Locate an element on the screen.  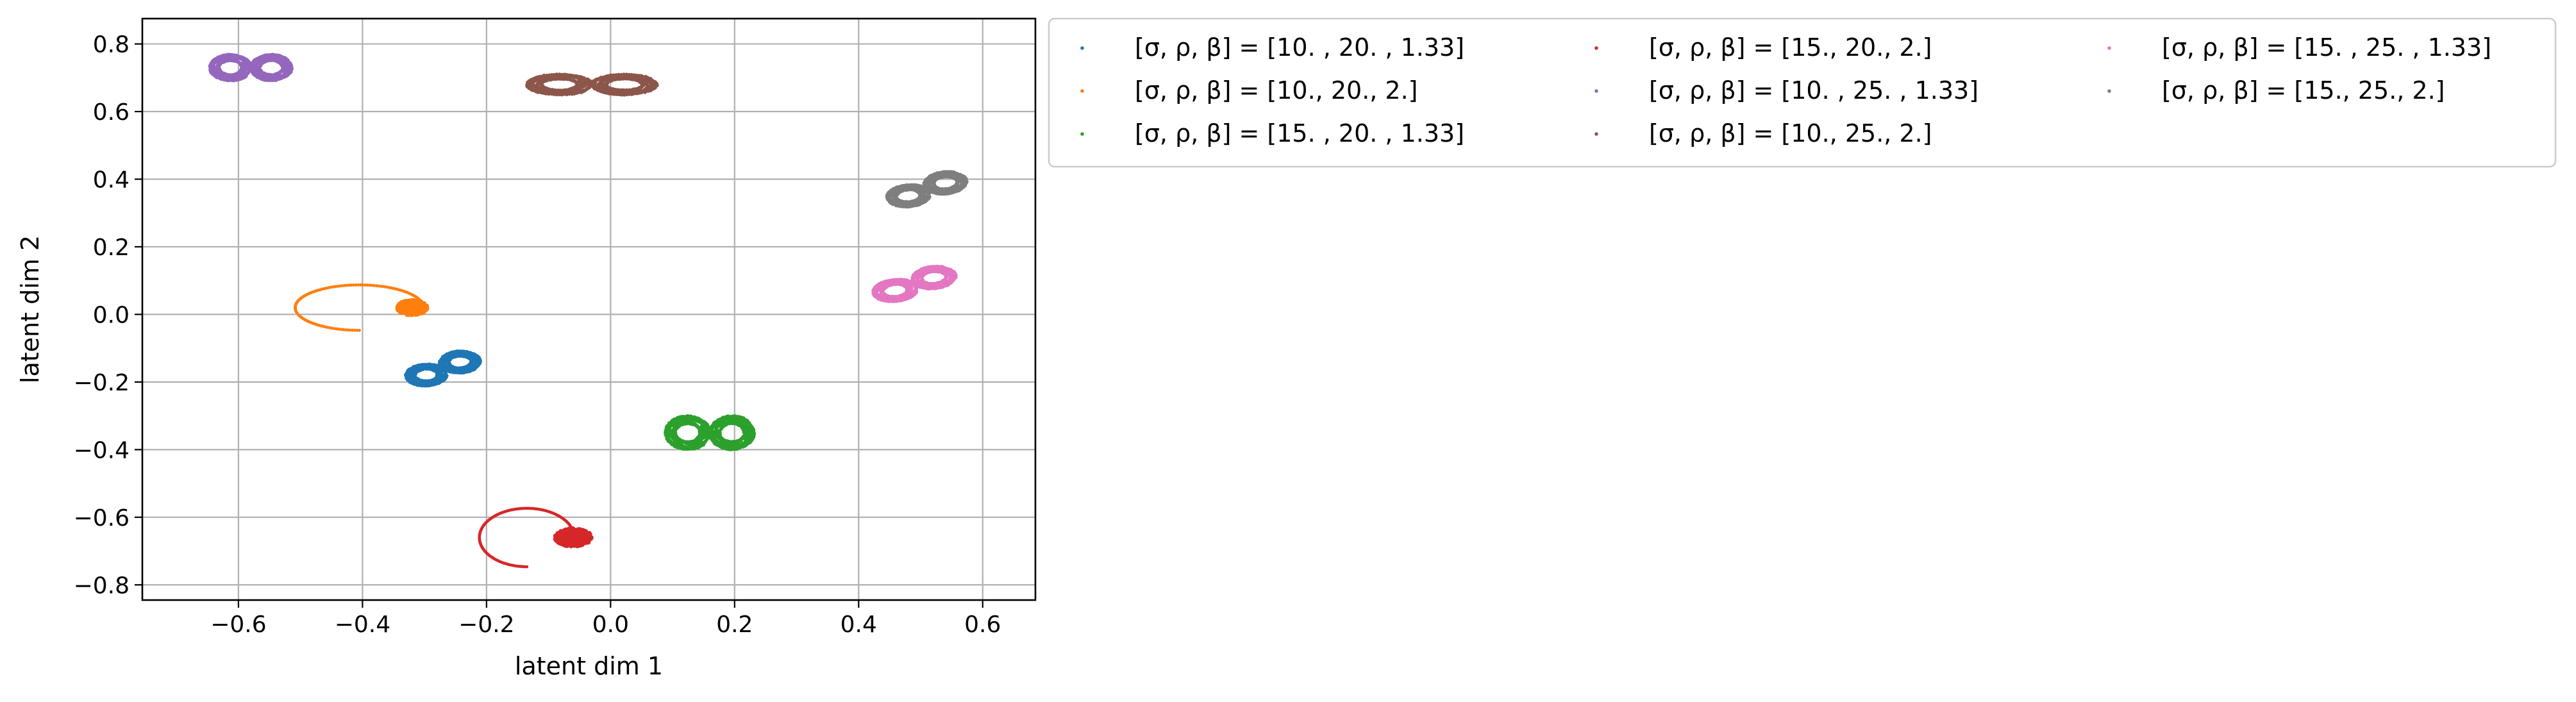
series-5-point is located at coordinates (657, 85).